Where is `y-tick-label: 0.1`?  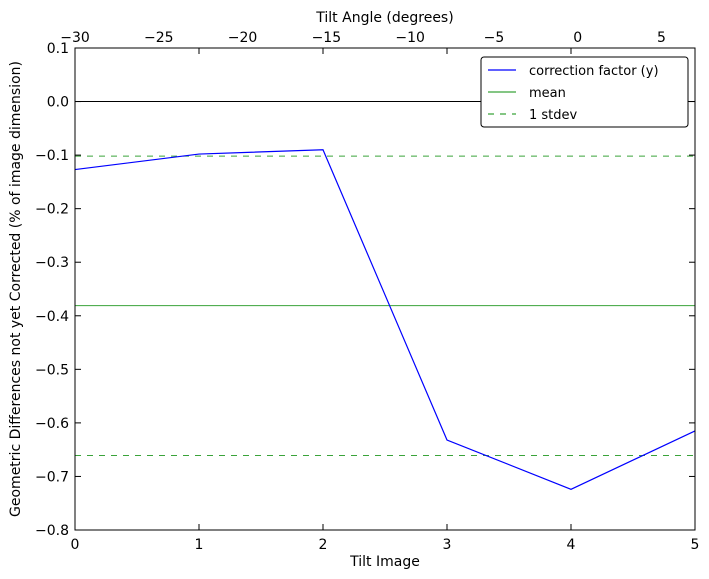 y-tick-label: 0.1 is located at coordinates (58, 49).